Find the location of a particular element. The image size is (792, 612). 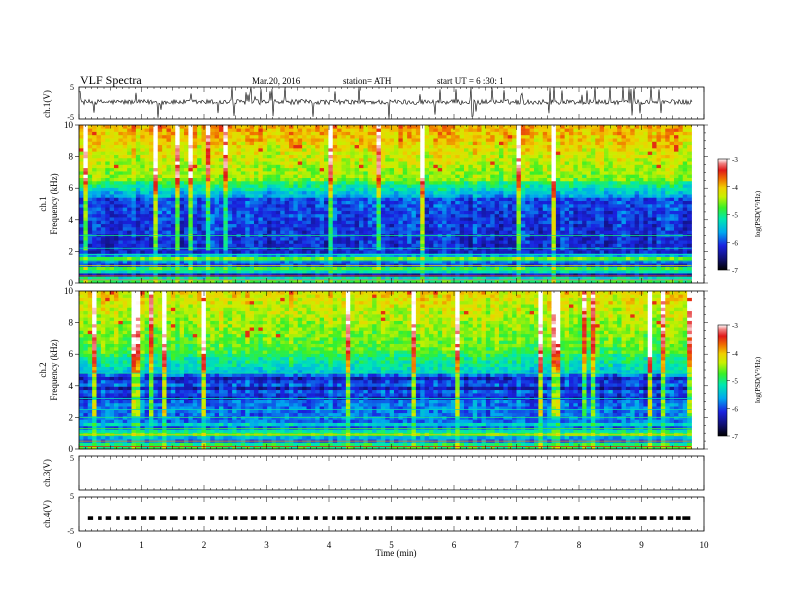

ch1-ylabel: ch.1(V) is located at coordinates (47, 104).